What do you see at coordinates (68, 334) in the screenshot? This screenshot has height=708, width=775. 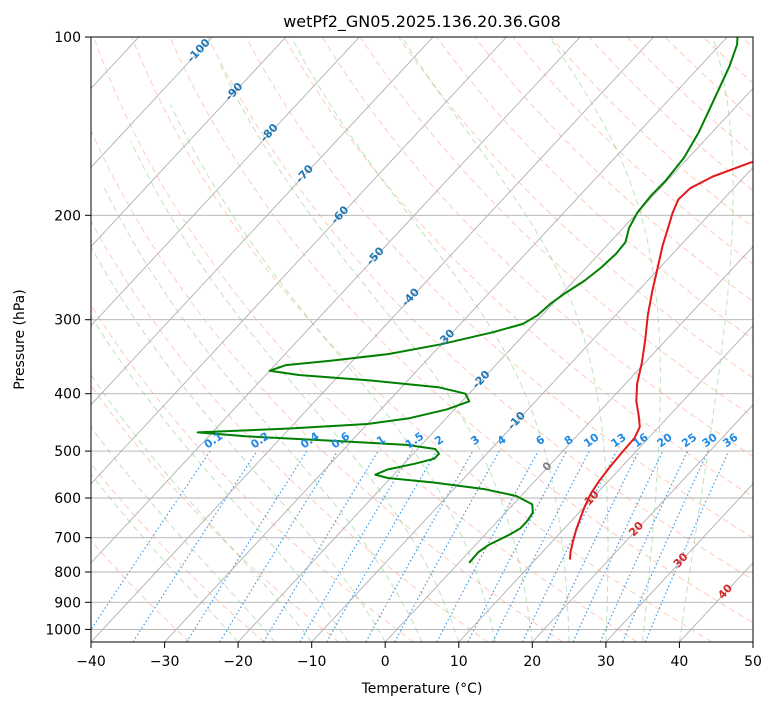 I see `y-axis: 1000 900 800 700 600 500 400 300 200 100` at bounding box center [68, 334].